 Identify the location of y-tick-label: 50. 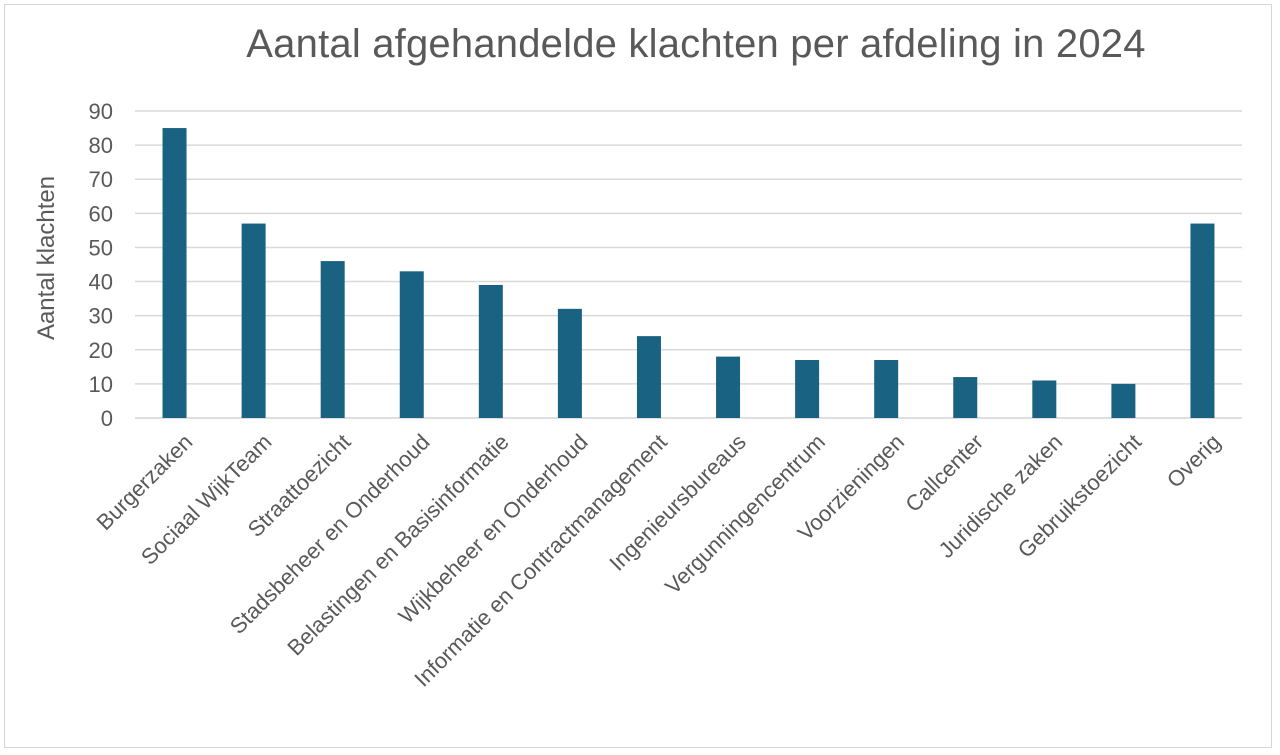
(101, 247).